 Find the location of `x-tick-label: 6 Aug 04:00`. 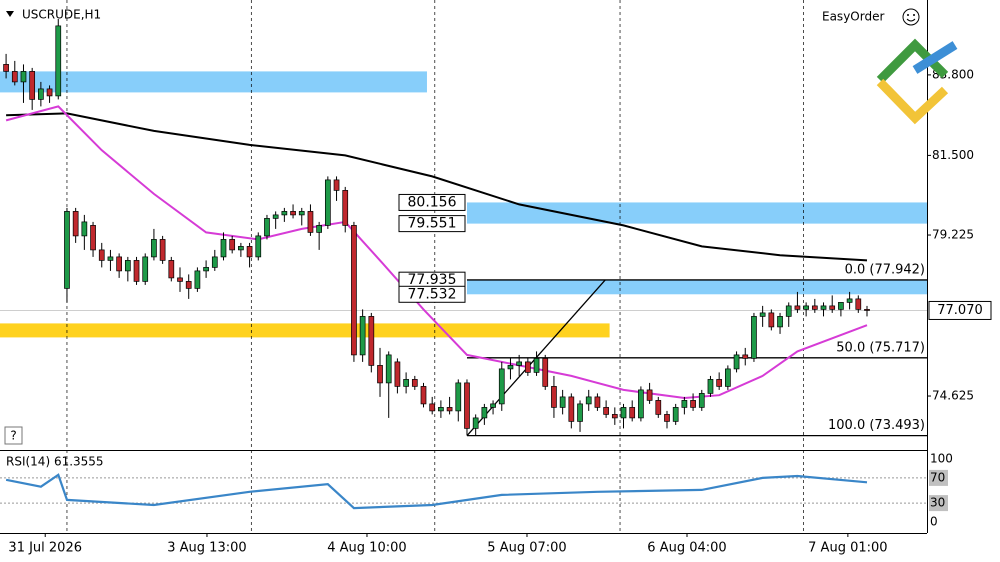

x-tick-label: 6 Aug 04:00 is located at coordinates (686, 548).